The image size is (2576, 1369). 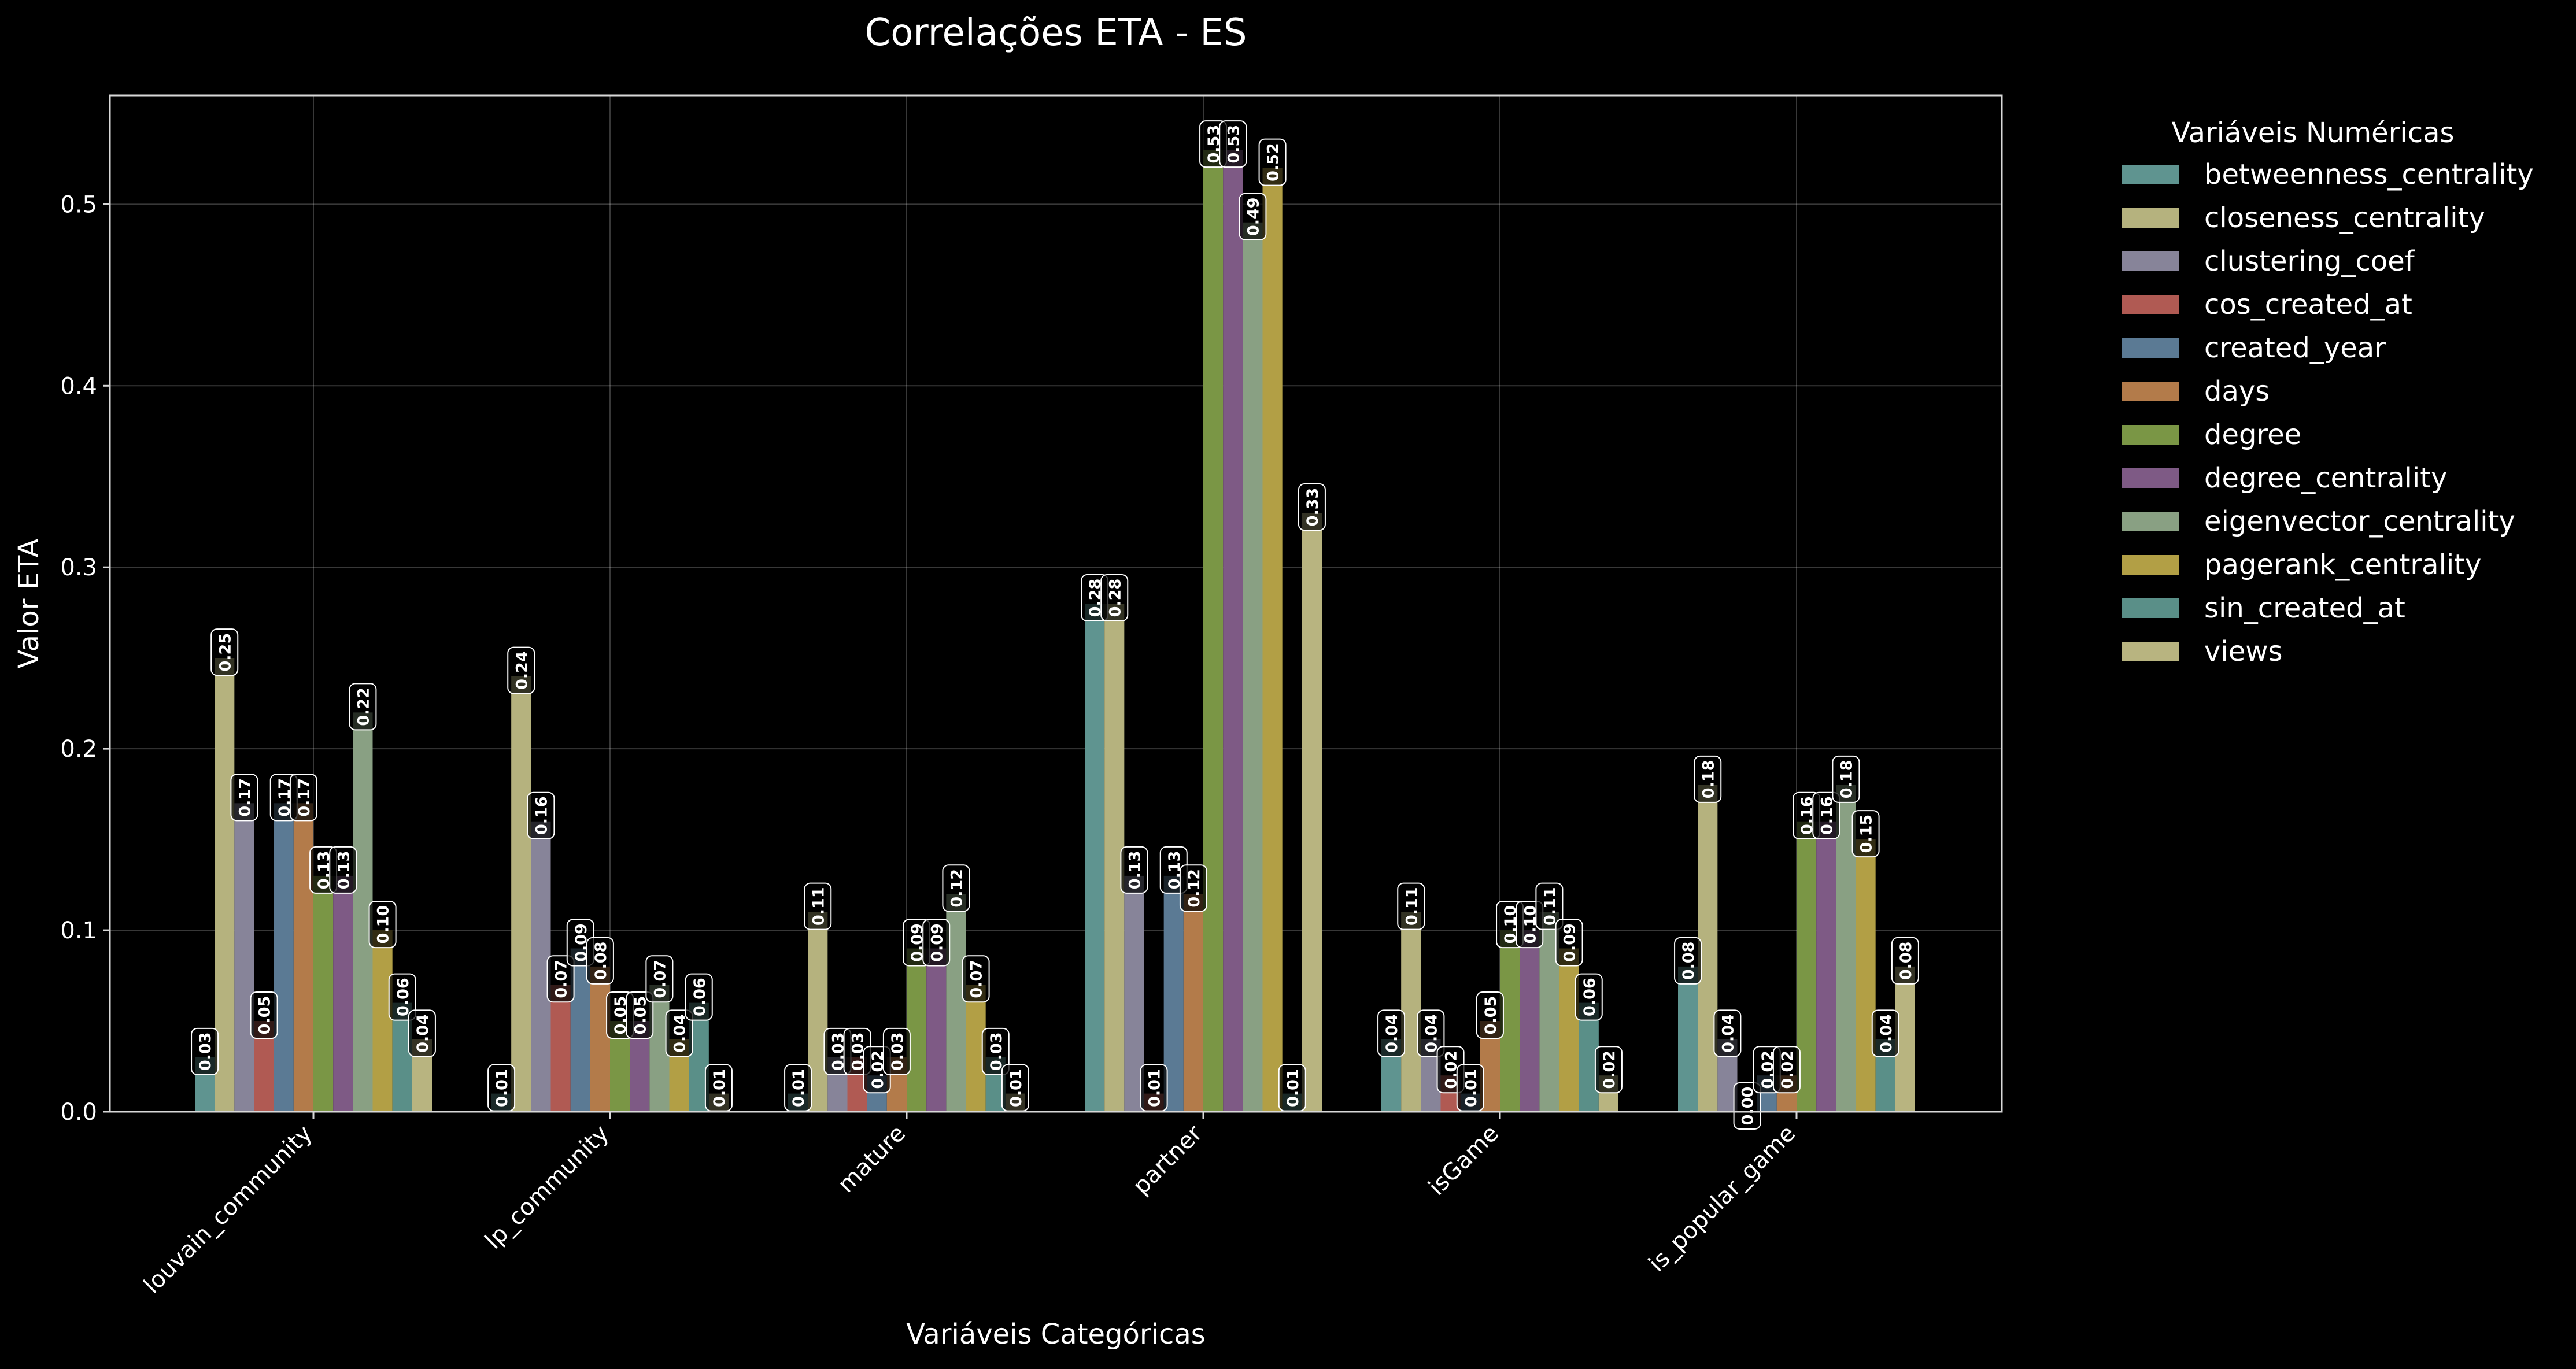 What do you see at coordinates (1193, 1003) in the screenshot?
I see `bar-days-partner` at bounding box center [1193, 1003].